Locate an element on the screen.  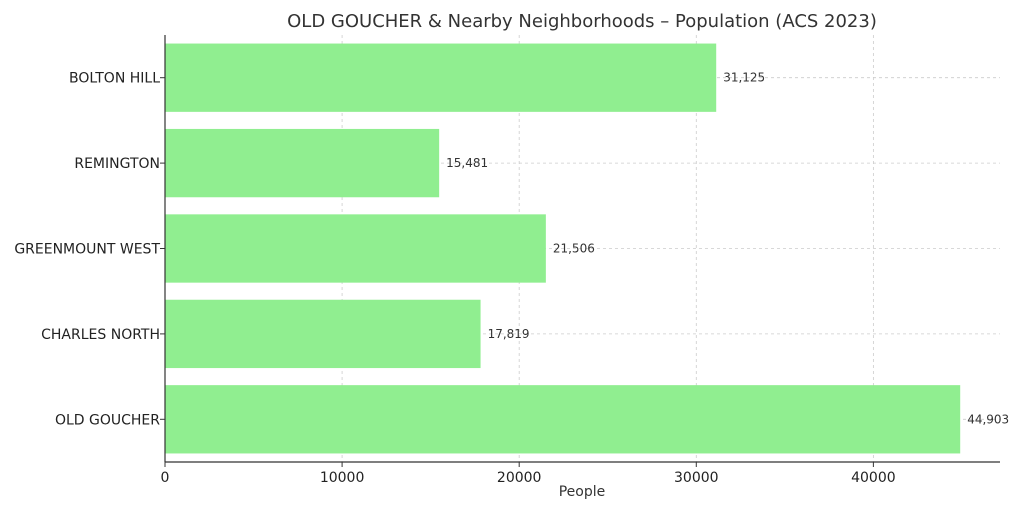
x-axis-label: People is located at coordinates (582, 492).